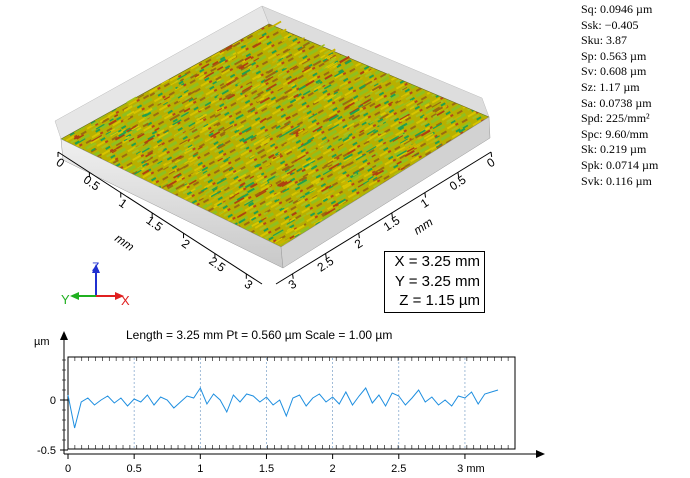  What do you see at coordinates (458, 182) in the screenshot?
I see `right-ticks-label: 0.5` at bounding box center [458, 182].